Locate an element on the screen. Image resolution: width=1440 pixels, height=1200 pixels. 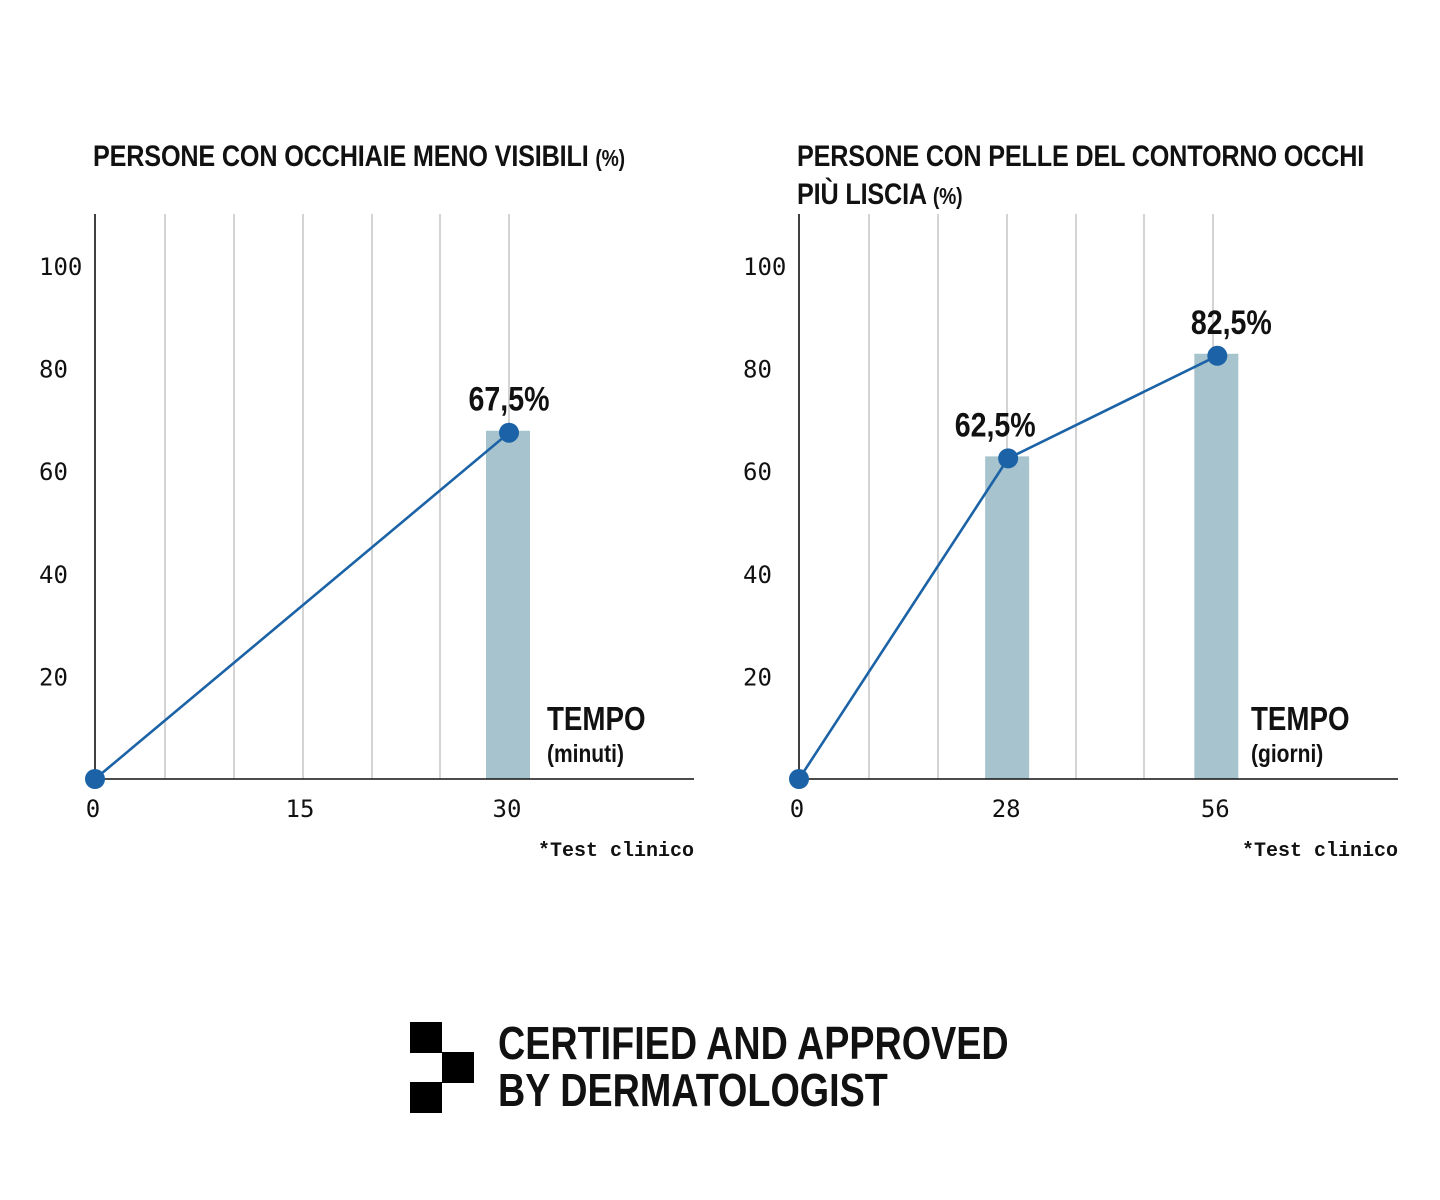
data-label: 82,5% is located at coordinates (1231, 322).